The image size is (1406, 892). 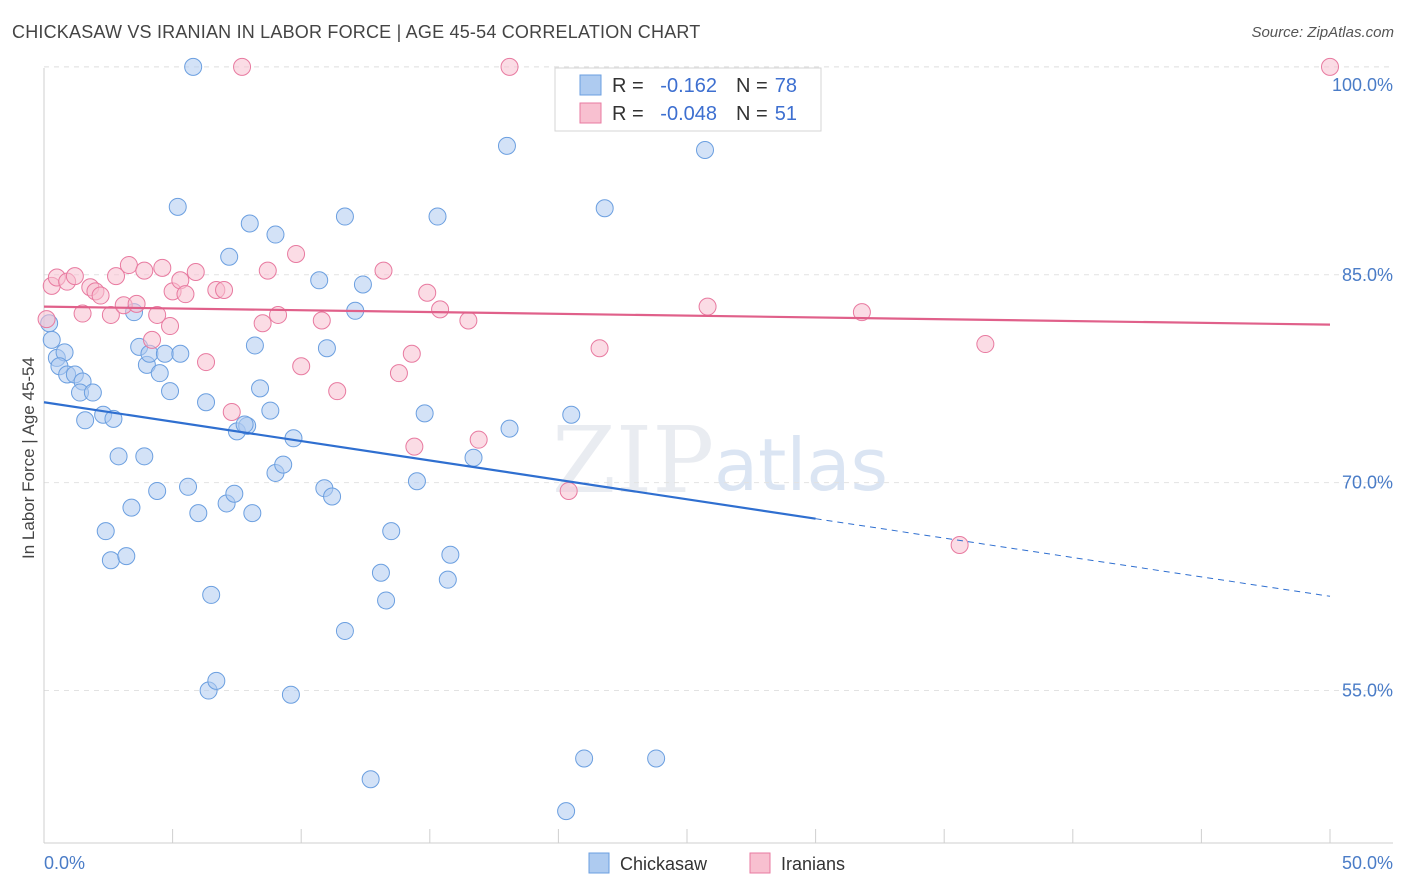 What do you see at coordinates (28, 458) in the screenshot?
I see `y-axis-title: In Labor Force | Age 45-54` at bounding box center [28, 458].